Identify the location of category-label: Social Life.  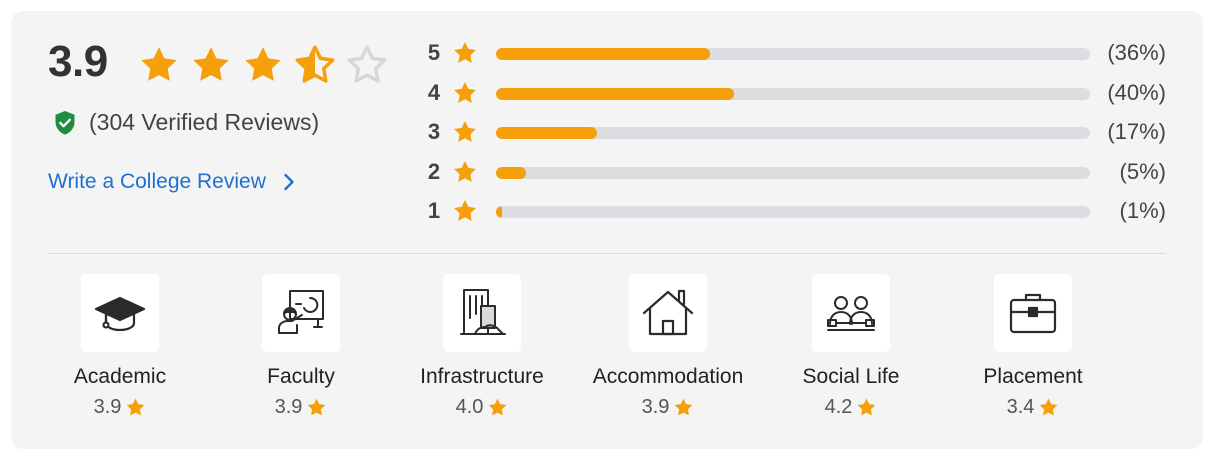
(851, 376).